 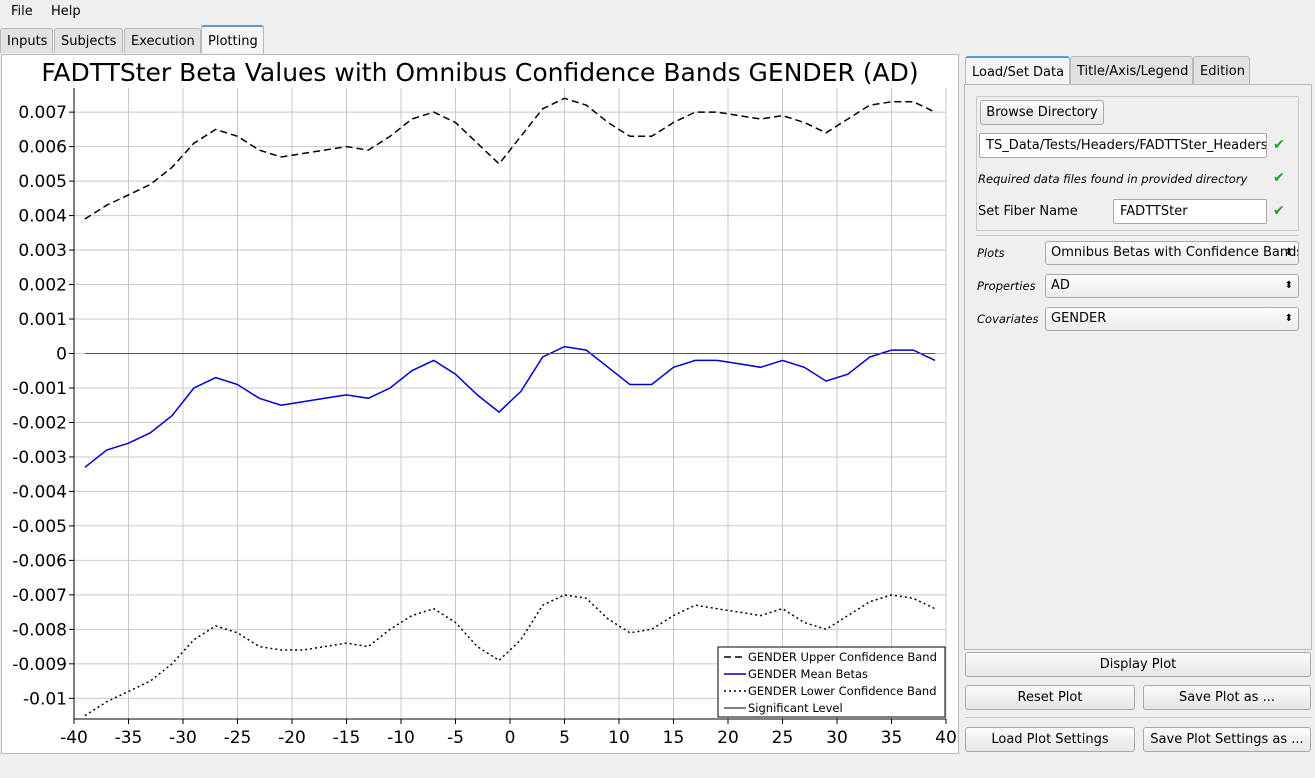 What do you see at coordinates (1175, 252) in the screenshot?
I see `plots-select-value: Omnibus Betas with Confidence Bands` at bounding box center [1175, 252].